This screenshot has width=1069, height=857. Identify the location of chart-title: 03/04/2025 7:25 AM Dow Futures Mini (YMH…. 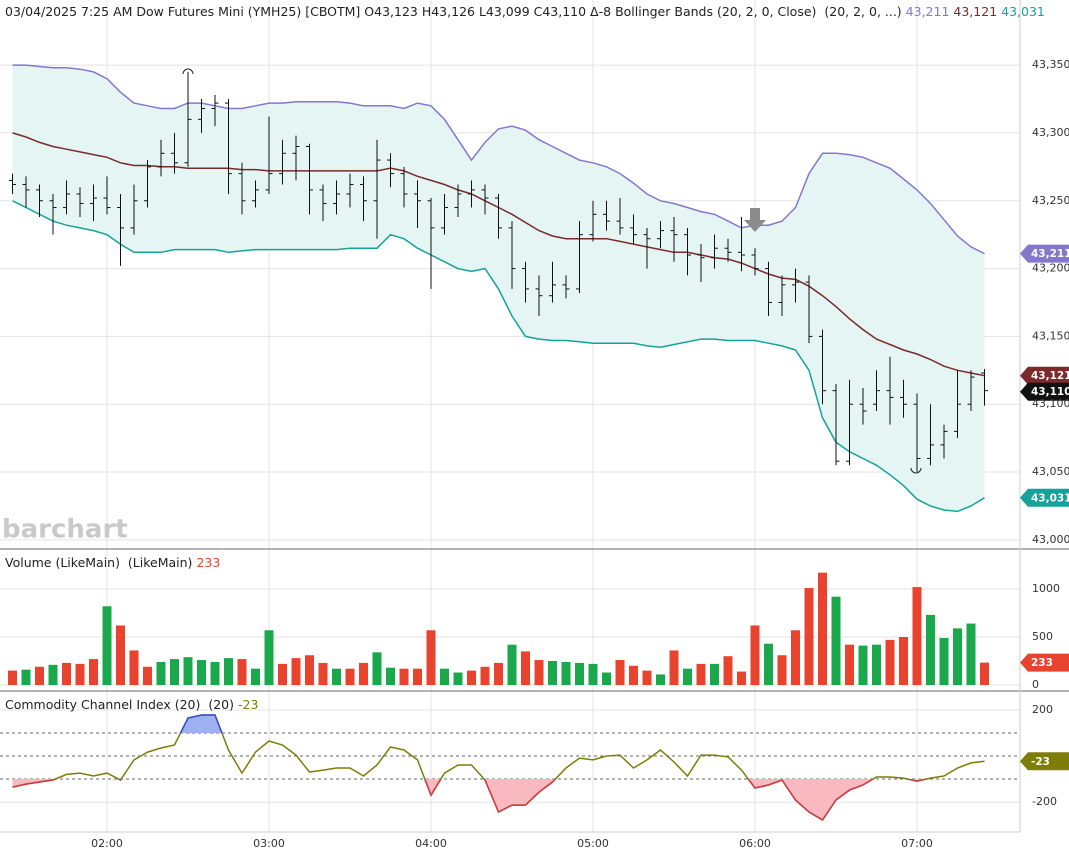
(308, 11).